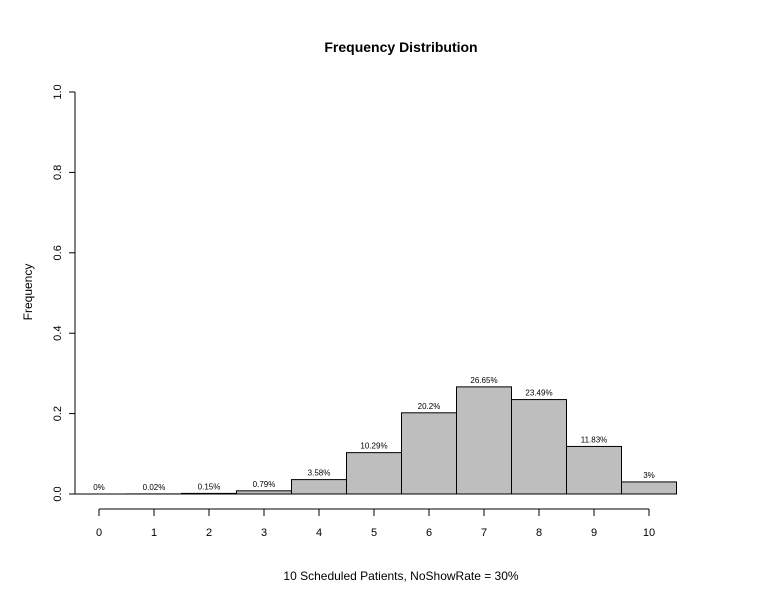 Image resolution: width=776 pixels, height=600 pixels. Describe the element at coordinates (484, 533) in the screenshot. I see `x-tick-label: 7` at that location.